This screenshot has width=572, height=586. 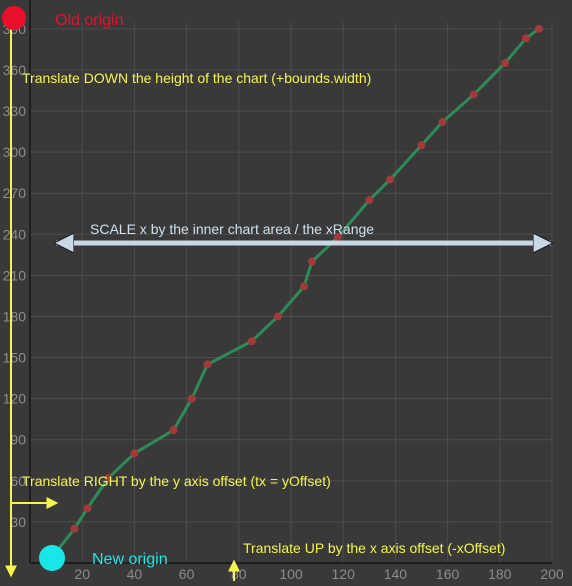 I want to click on y-tick-label: 150, so click(x=15, y=358).